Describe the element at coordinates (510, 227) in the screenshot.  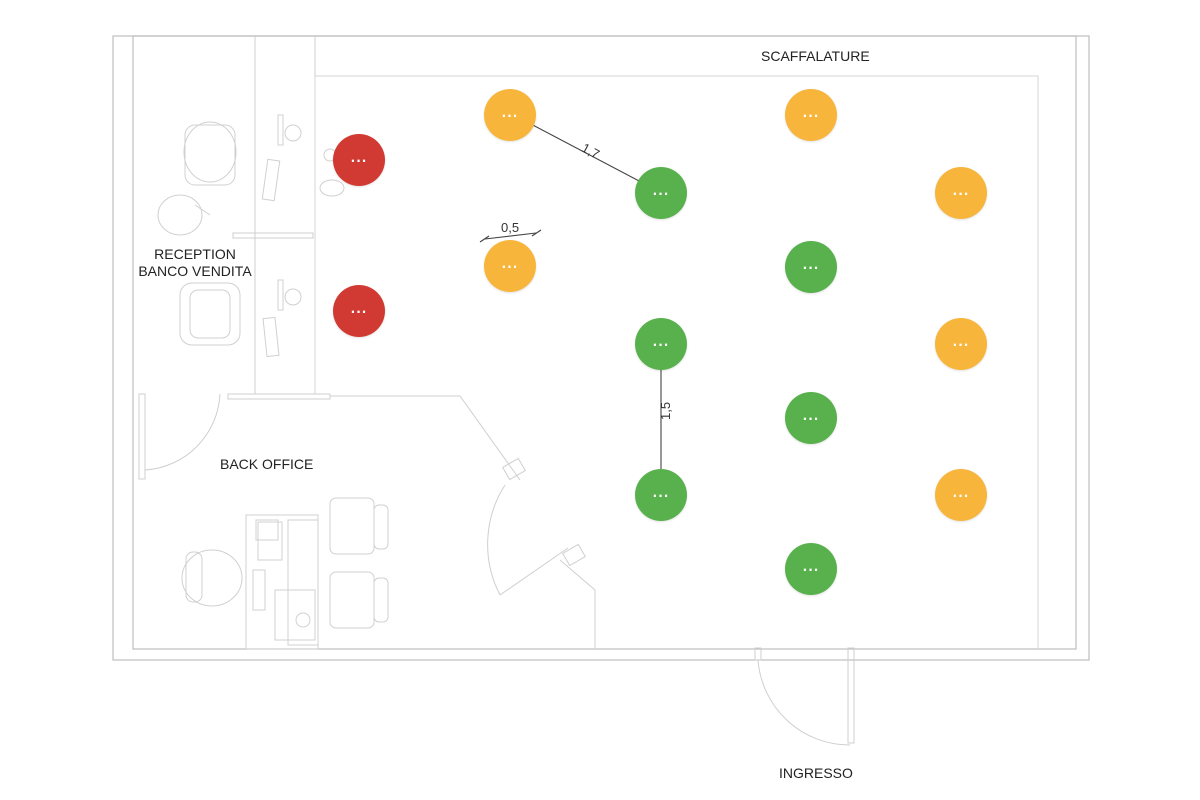
I see `dimension-label-shelf-width: 0,5` at that location.